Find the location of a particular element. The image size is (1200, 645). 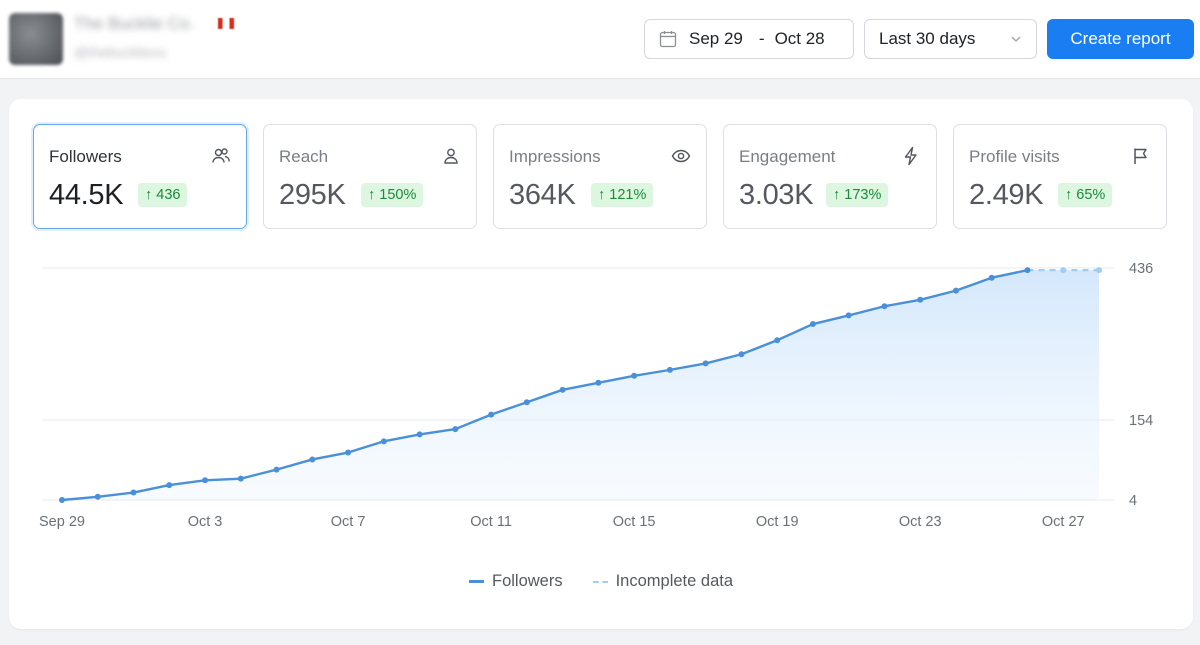

legend-item-followers: Followers is located at coordinates (515, 581).